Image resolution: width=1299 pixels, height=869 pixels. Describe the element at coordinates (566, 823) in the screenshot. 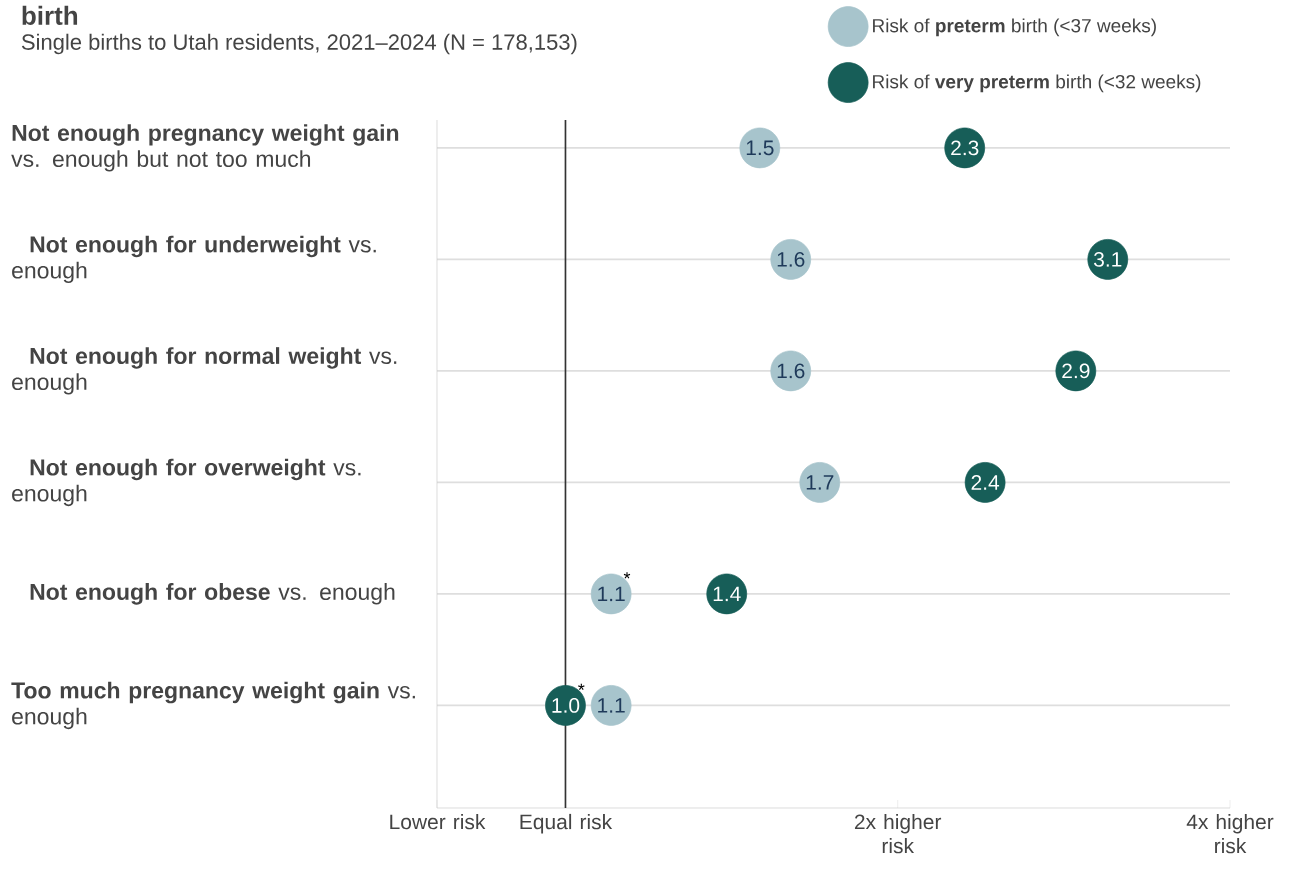

I see `x-tick-label: Equal risk` at that location.